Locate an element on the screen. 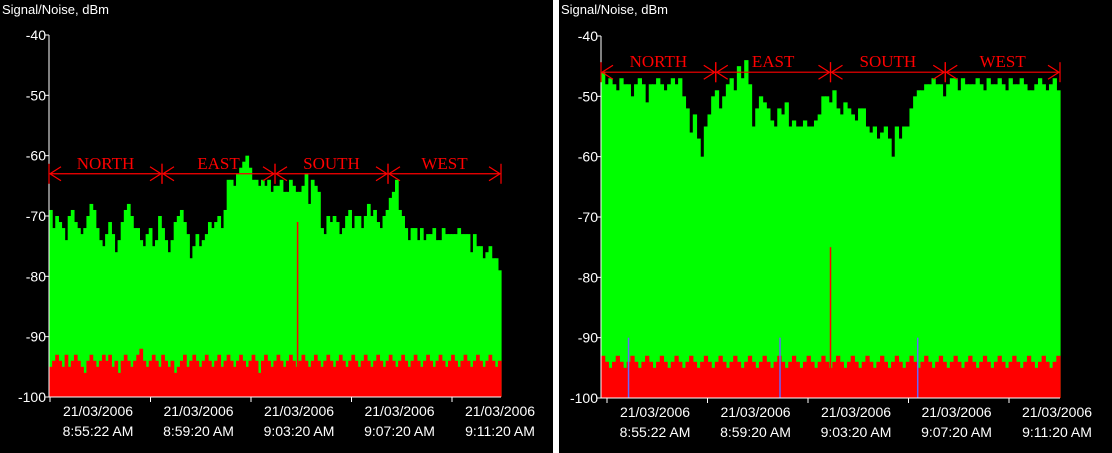 This screenshot has width=1112, height=453. direction-annotation: NORTH is located at coordinates (105, 169).